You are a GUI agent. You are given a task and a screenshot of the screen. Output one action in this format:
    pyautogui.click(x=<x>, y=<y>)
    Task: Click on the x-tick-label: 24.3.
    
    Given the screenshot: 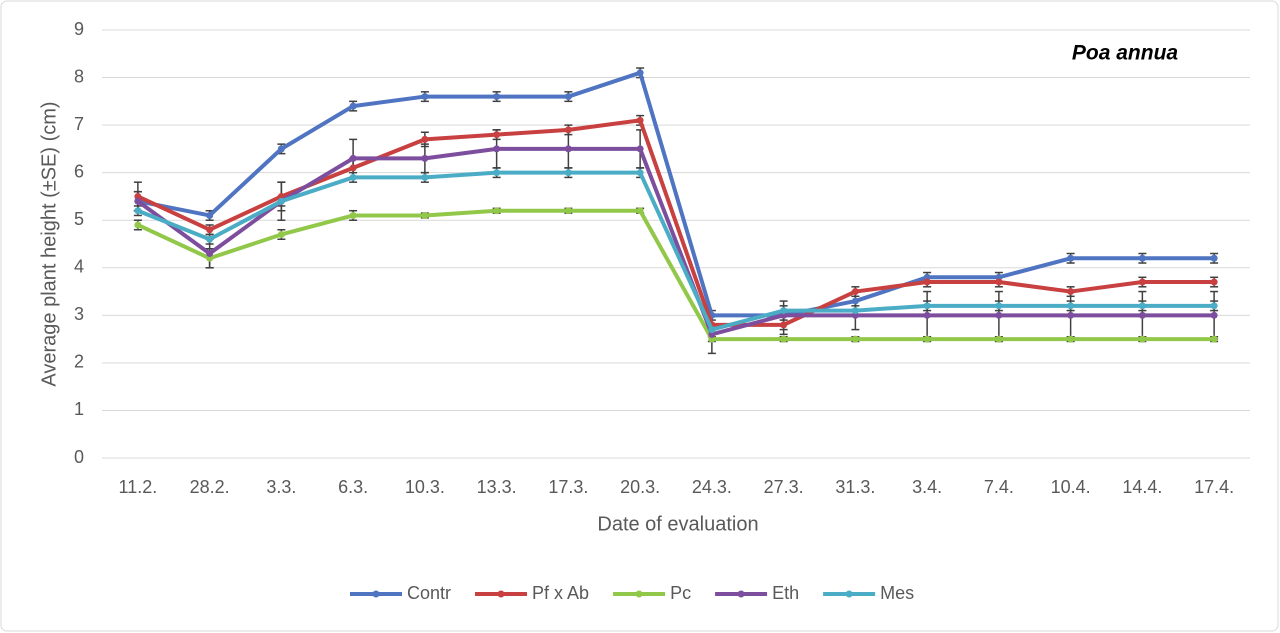 What is the action you would take?
    pyautogui.click(x=712, y=487)
    